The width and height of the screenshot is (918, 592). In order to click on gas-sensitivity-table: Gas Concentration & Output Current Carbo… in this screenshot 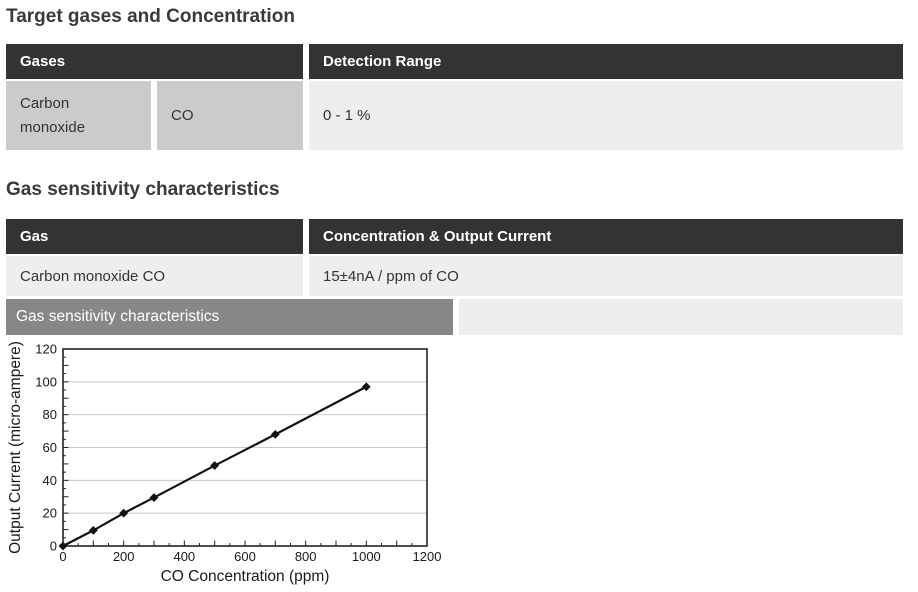, I will do `click(454, 257)`.